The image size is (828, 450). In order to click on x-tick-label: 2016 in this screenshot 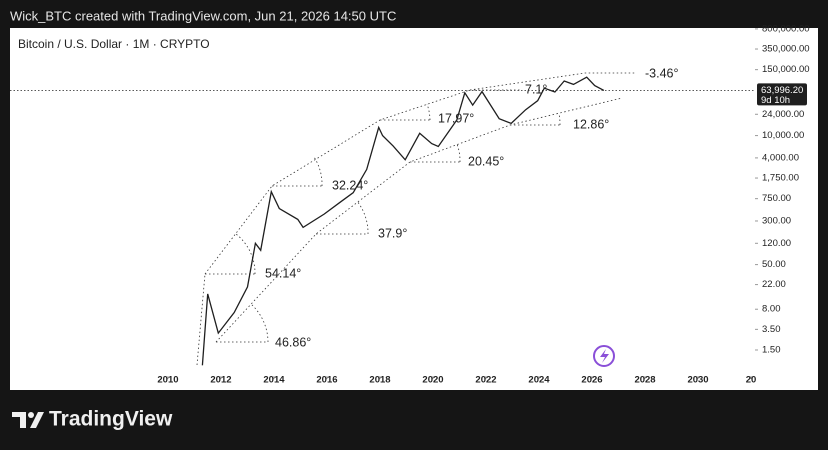, I will do `click(326, 380)`.